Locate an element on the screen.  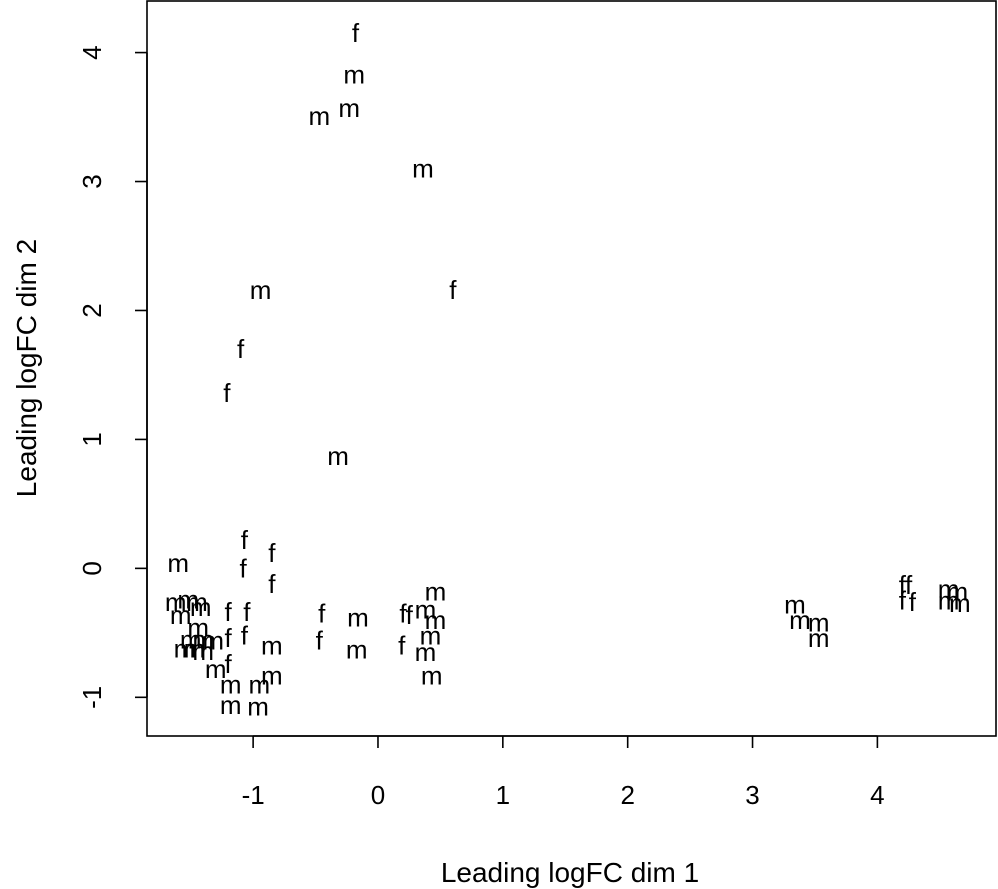
x-tick-label: 0 is located at coordinates (378, 795).